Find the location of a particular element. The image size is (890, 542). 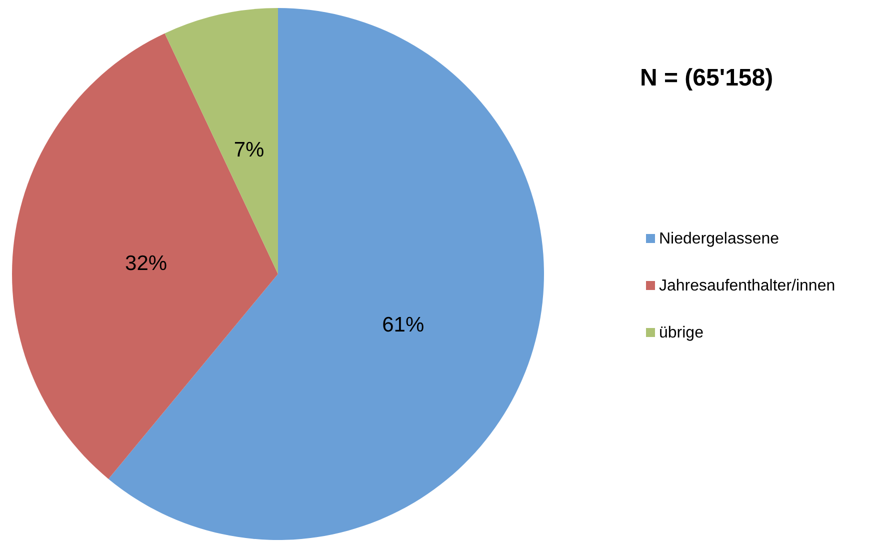

data-label: 7% is located at coordinates (249, 150).